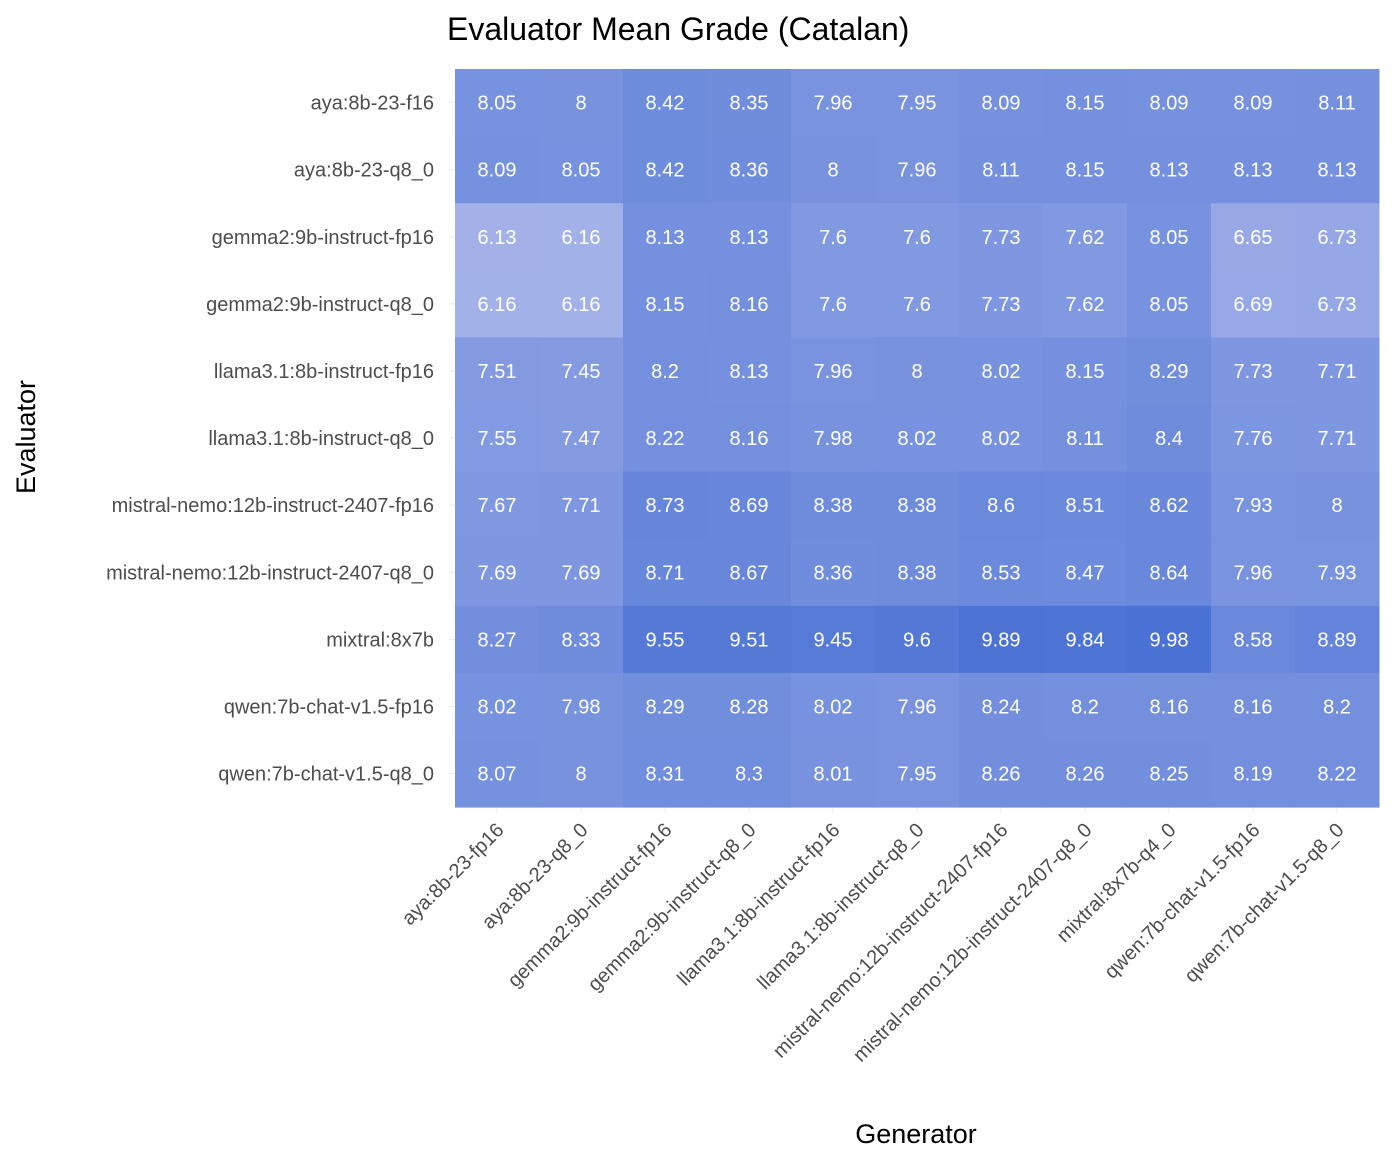 The width and height of the screenshot is (1400, 1164). I want to click on cell-value-label: 8.29, so click(665, 707).